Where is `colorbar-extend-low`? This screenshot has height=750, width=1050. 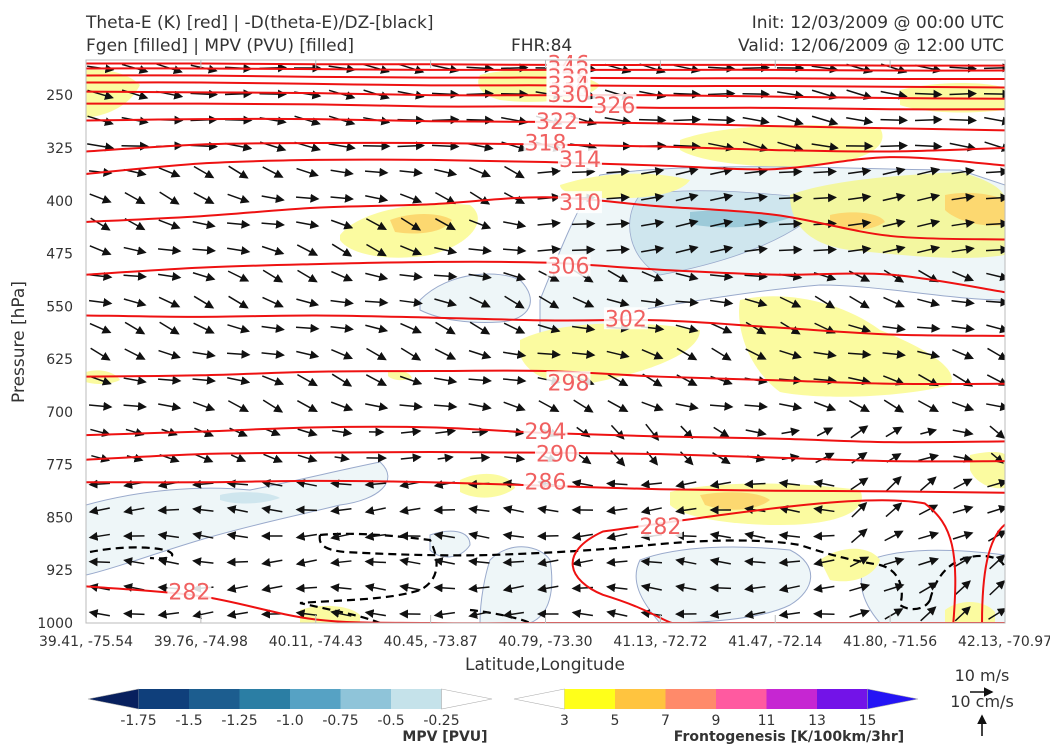 colorbar-extend-low is located at coordinates (113, 699).